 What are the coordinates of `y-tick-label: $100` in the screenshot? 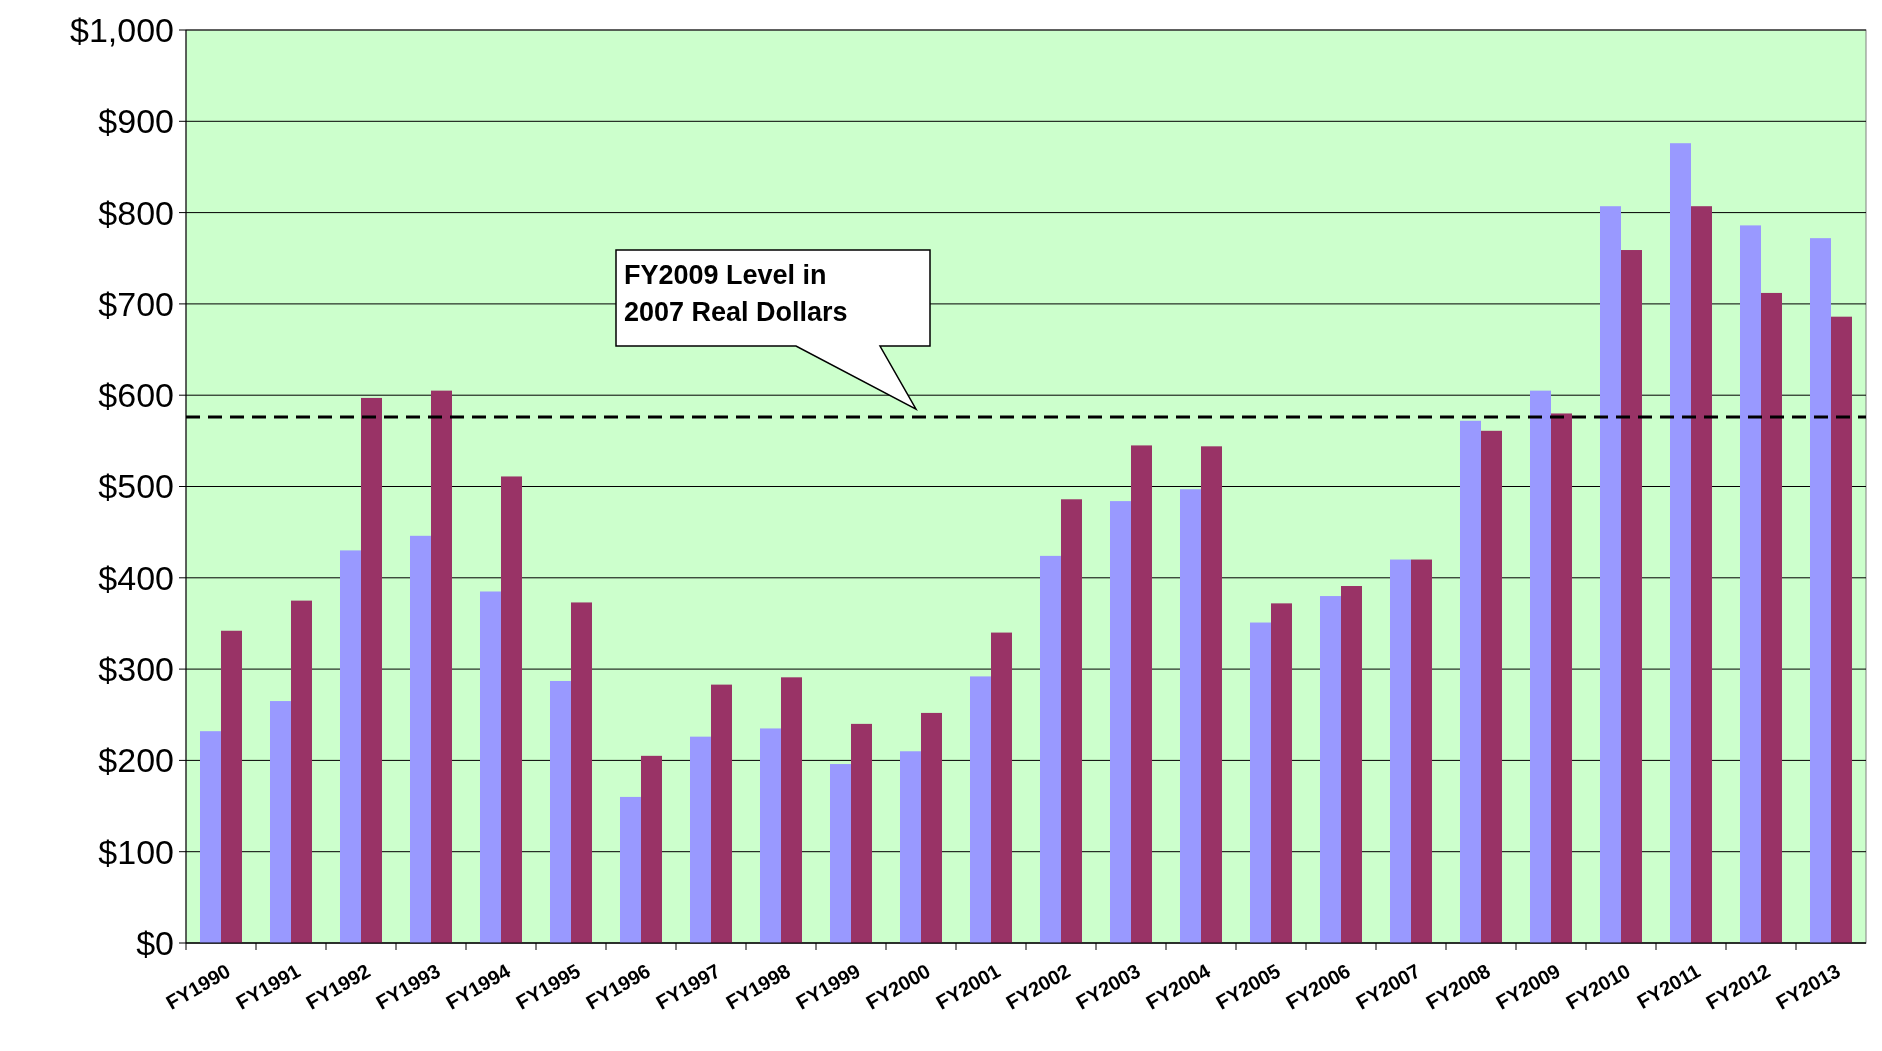 It's located at (136, 851).